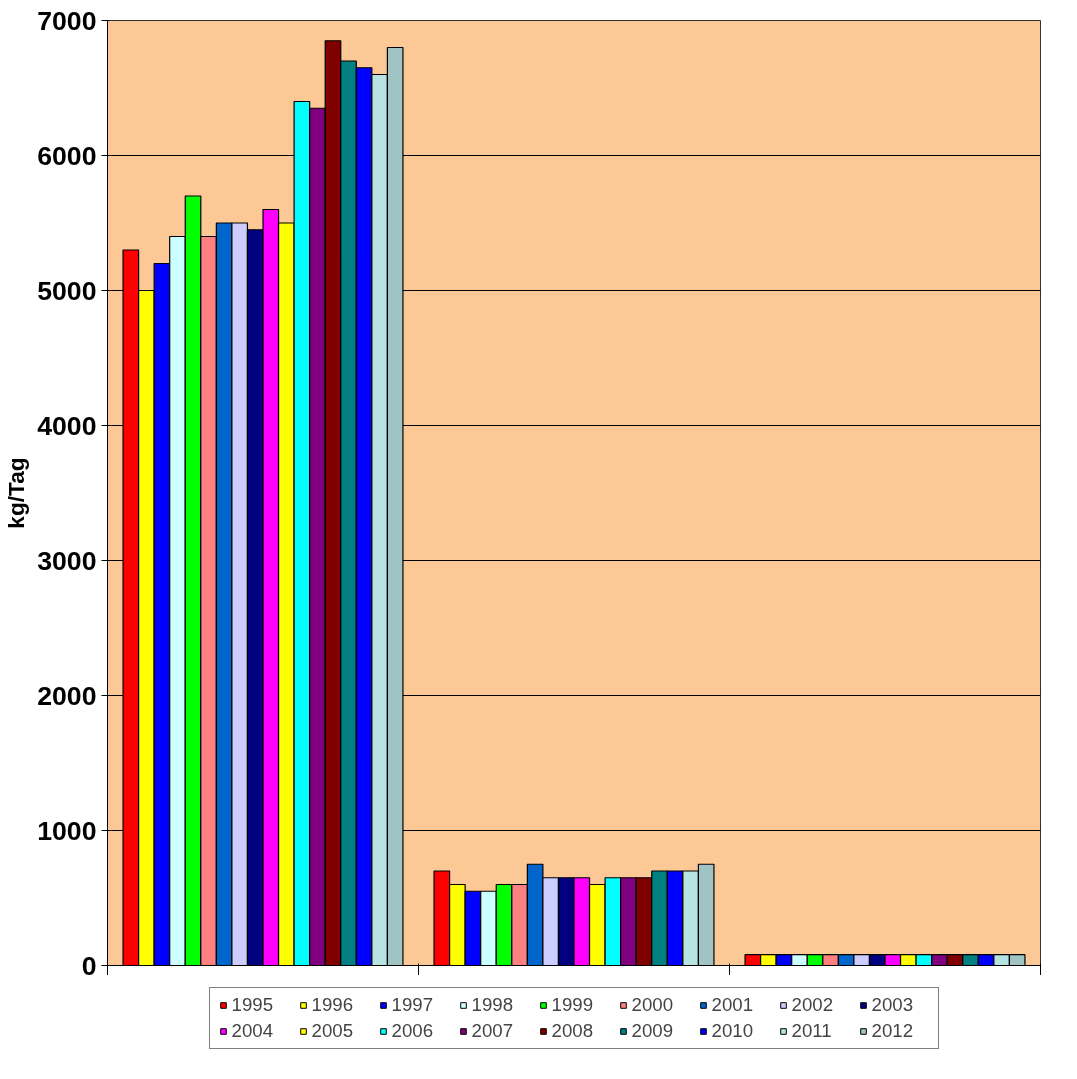  I want to click on y-tick-label: 5000, so click(67, 290).